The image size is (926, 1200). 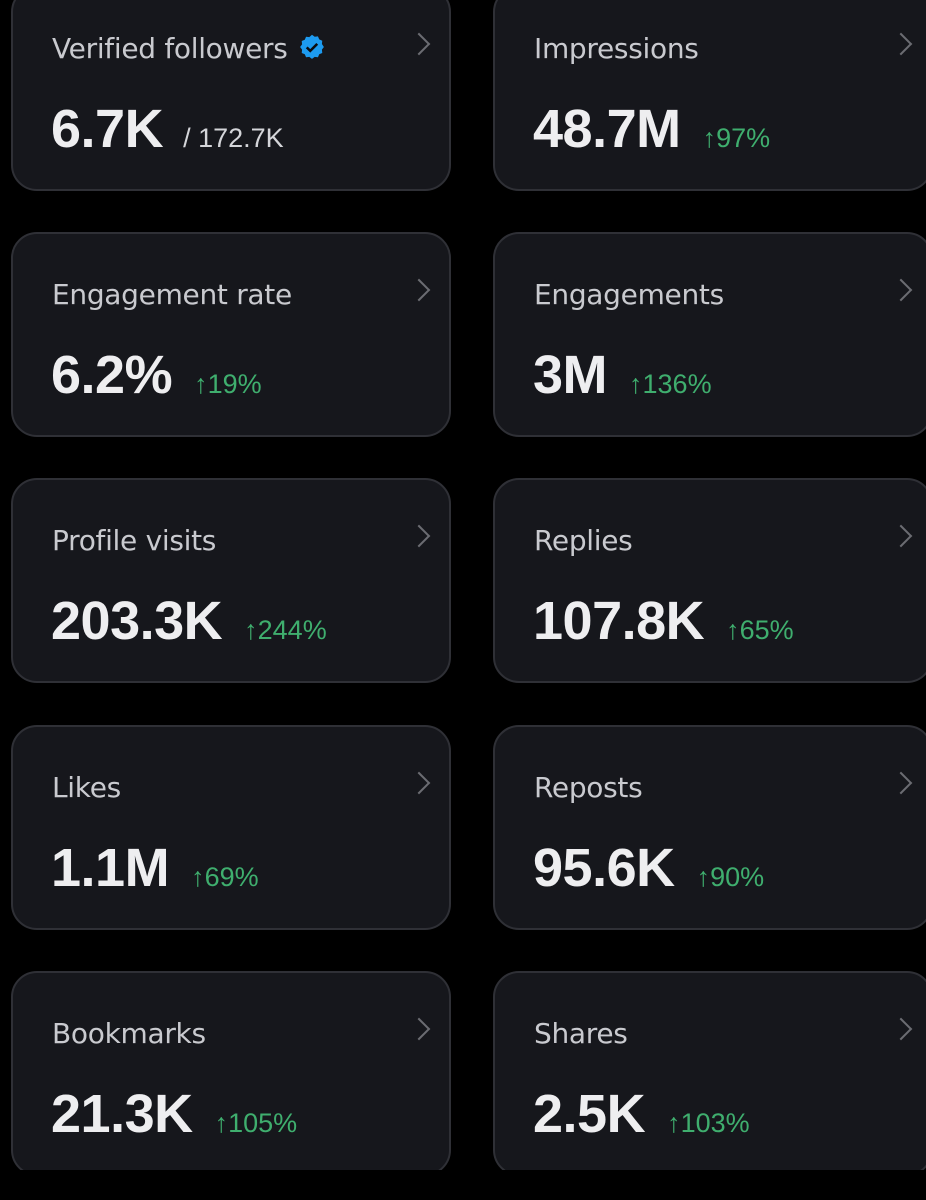 I want to click on card-label: Shares, so click(x=581, y=1033).